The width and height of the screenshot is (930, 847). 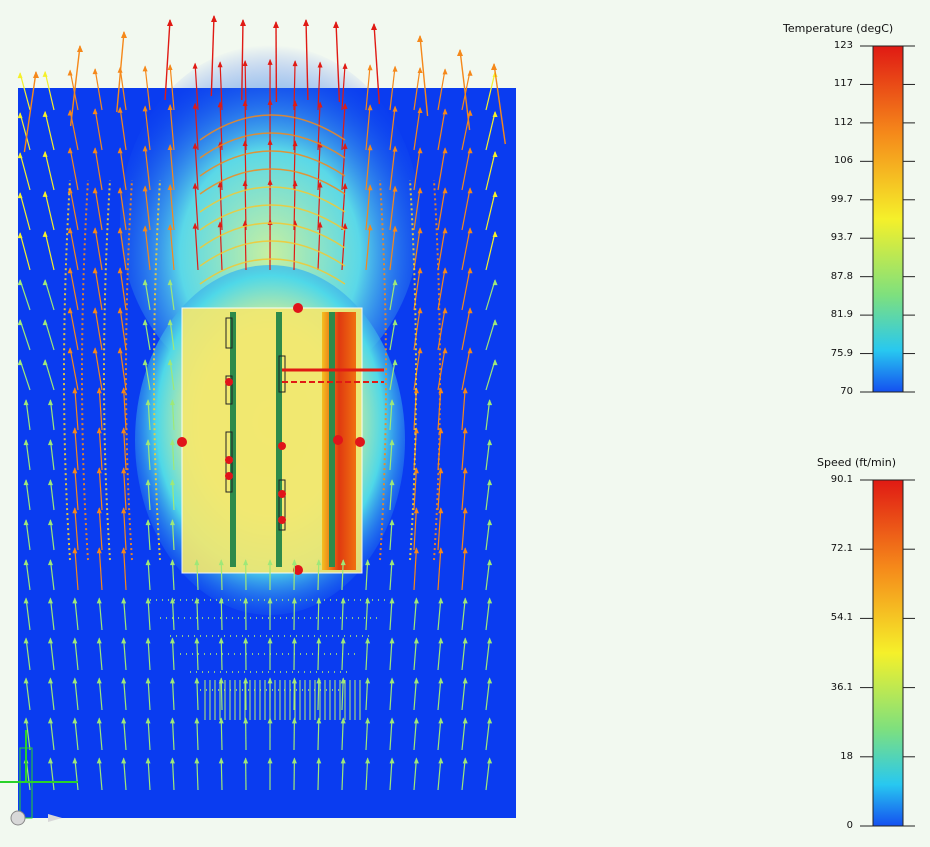 I want to click on temperature-tick-label: 112, so click(x=828, y=122).